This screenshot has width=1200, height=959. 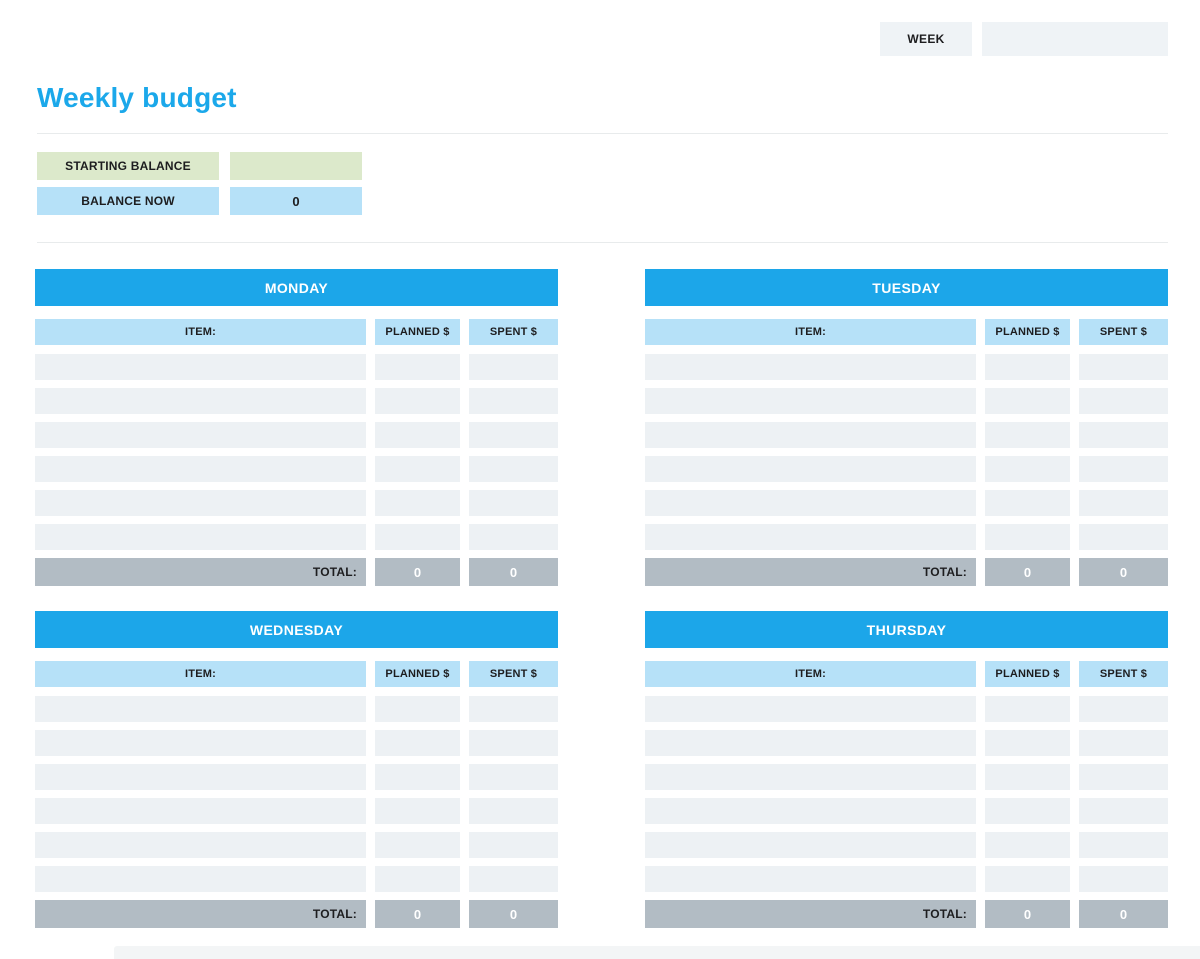 What do you see at coordinates (657, 952) in the screenshot?
I see `bottom-band` at bounding box center [657, 952].